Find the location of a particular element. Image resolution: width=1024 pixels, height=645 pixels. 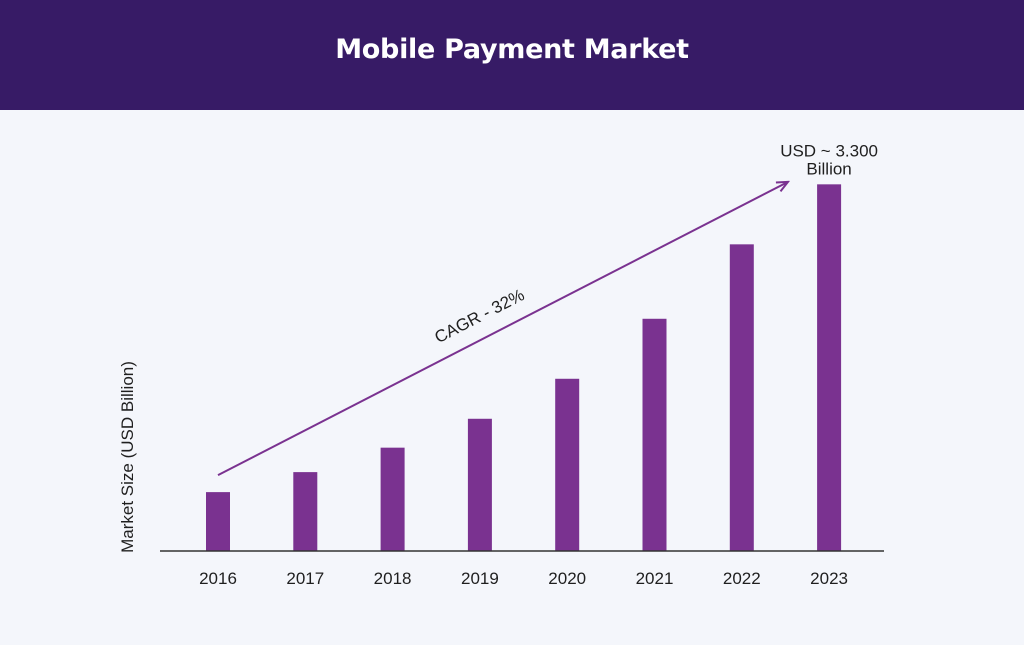

x-tick-label: 2022 is located at coordinates (742, 578).